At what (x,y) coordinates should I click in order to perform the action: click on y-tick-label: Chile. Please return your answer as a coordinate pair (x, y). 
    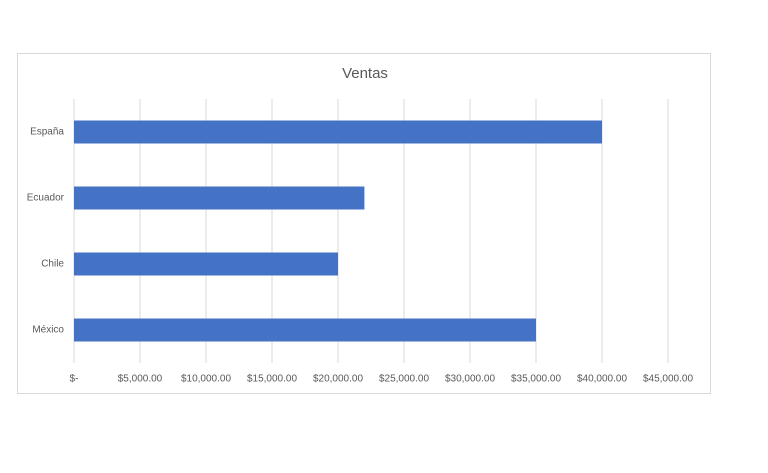
    Looking at the image, I should click on (52, 264).